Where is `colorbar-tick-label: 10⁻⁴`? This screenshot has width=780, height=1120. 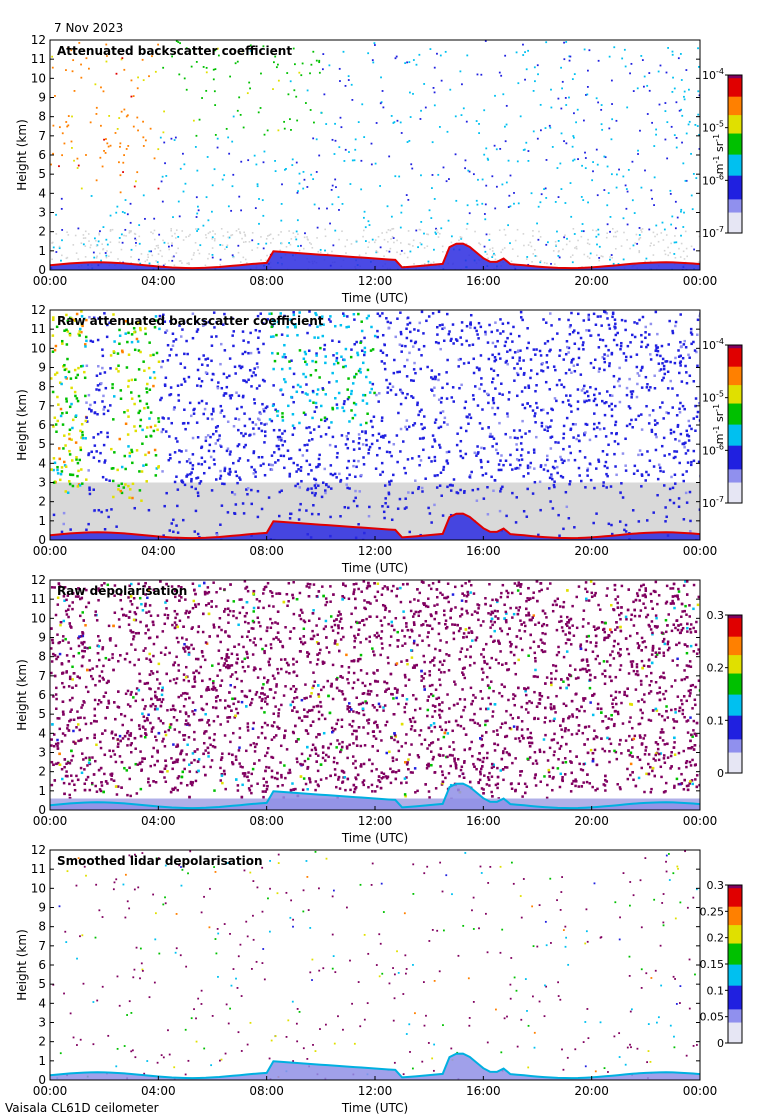
colorbar-tick-label: 10⁻⁴ is located at coordinates (713, 344).